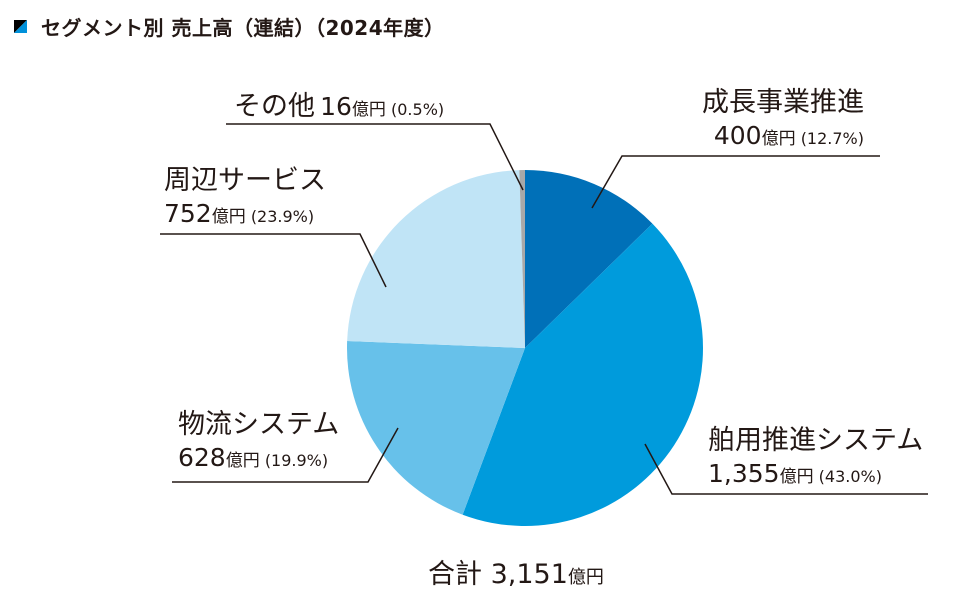  What do you see at coordinates (816, 440) in the screenshot?
I see `label-marine-name: 舶用推進システム` at bounding box center [816, 440].